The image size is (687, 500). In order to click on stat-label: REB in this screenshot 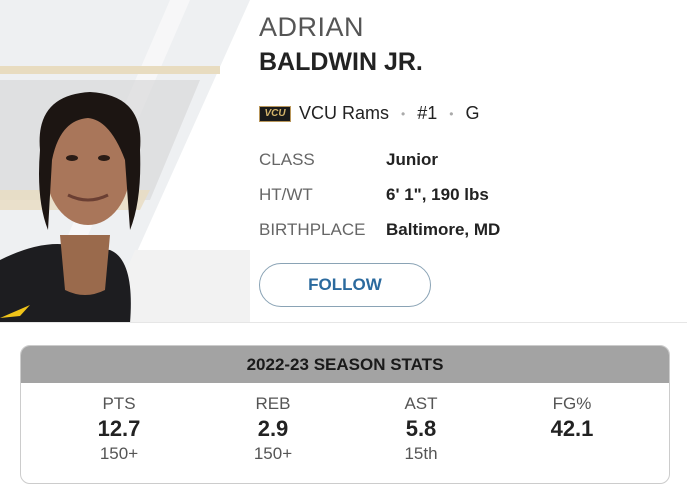, I will do `click(273, 403)`.